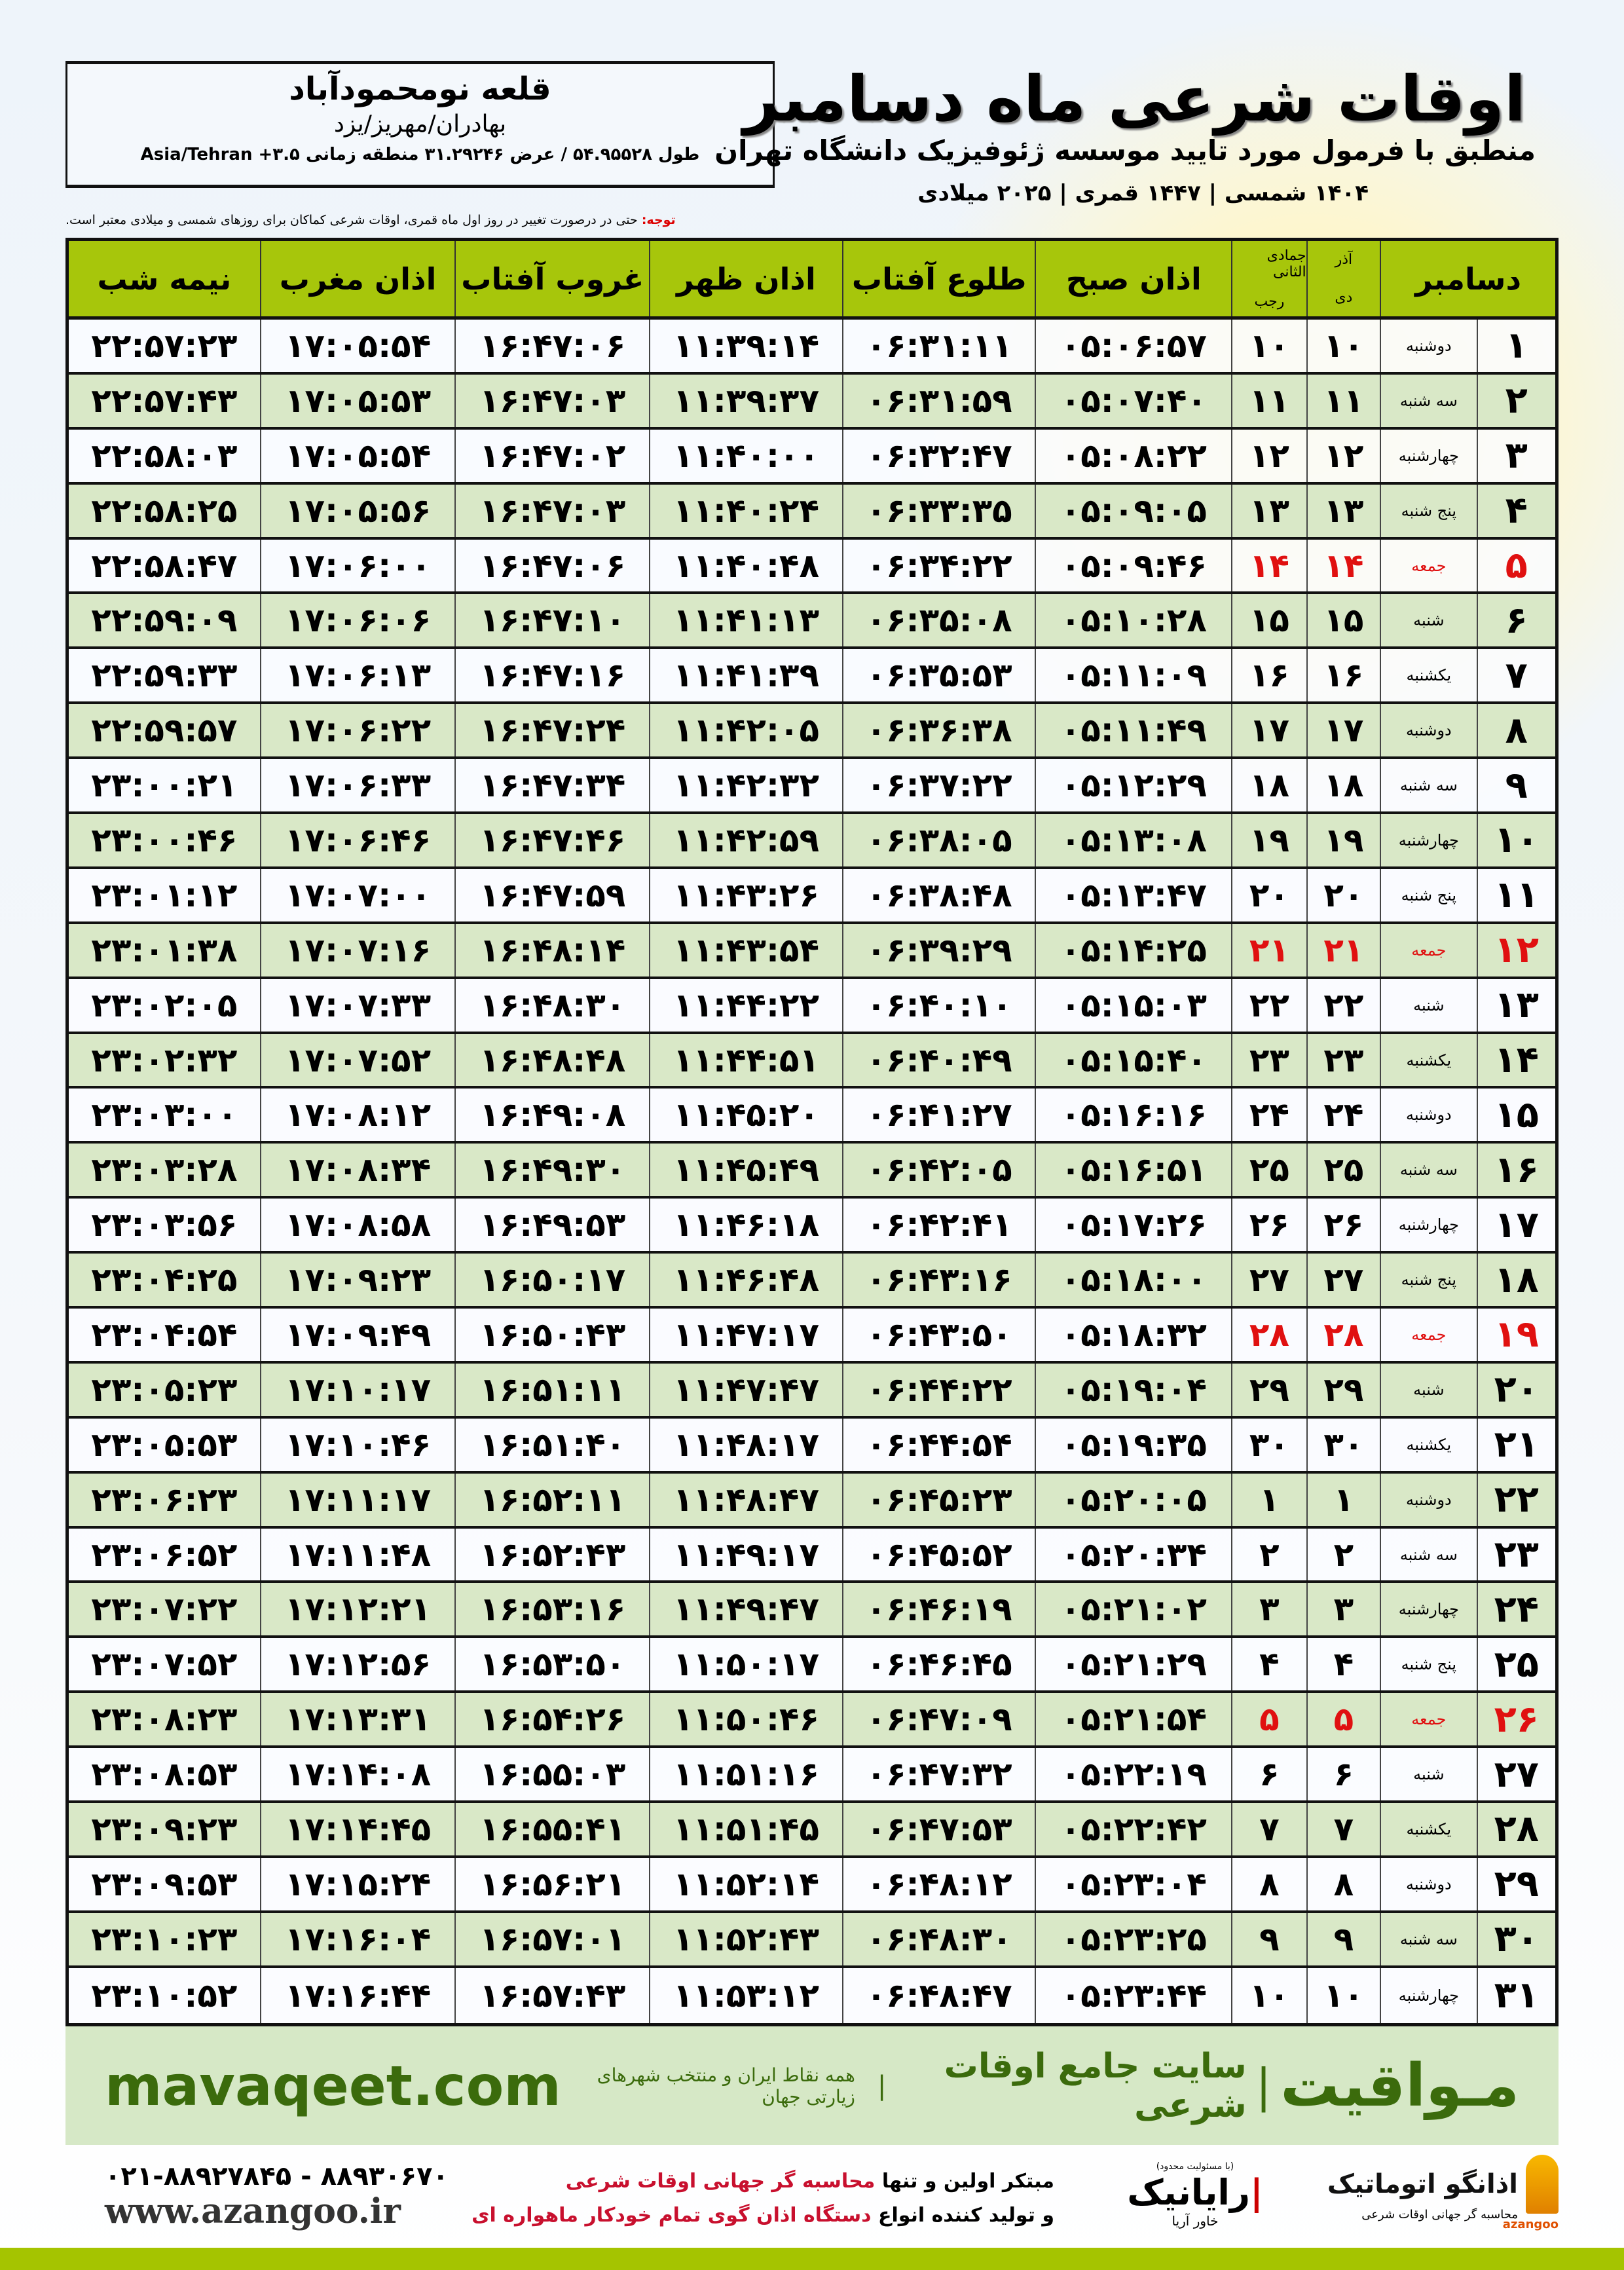  I want to click on cell-sunset: ۱۶:۴۷:۳۴, so click(551, 785).